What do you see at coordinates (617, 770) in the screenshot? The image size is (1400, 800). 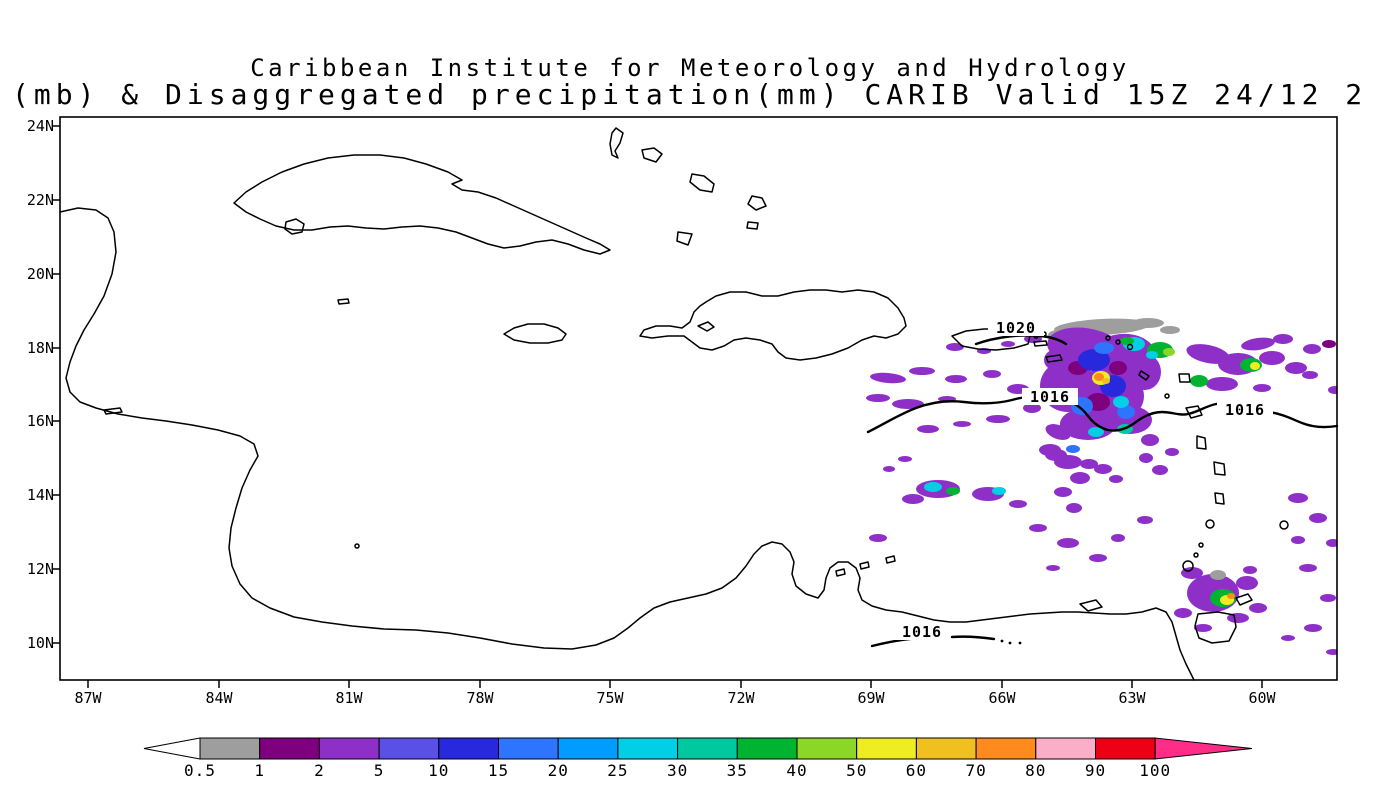 I see `colorbar-tick-label: 25` at bounding box center [617, 770].